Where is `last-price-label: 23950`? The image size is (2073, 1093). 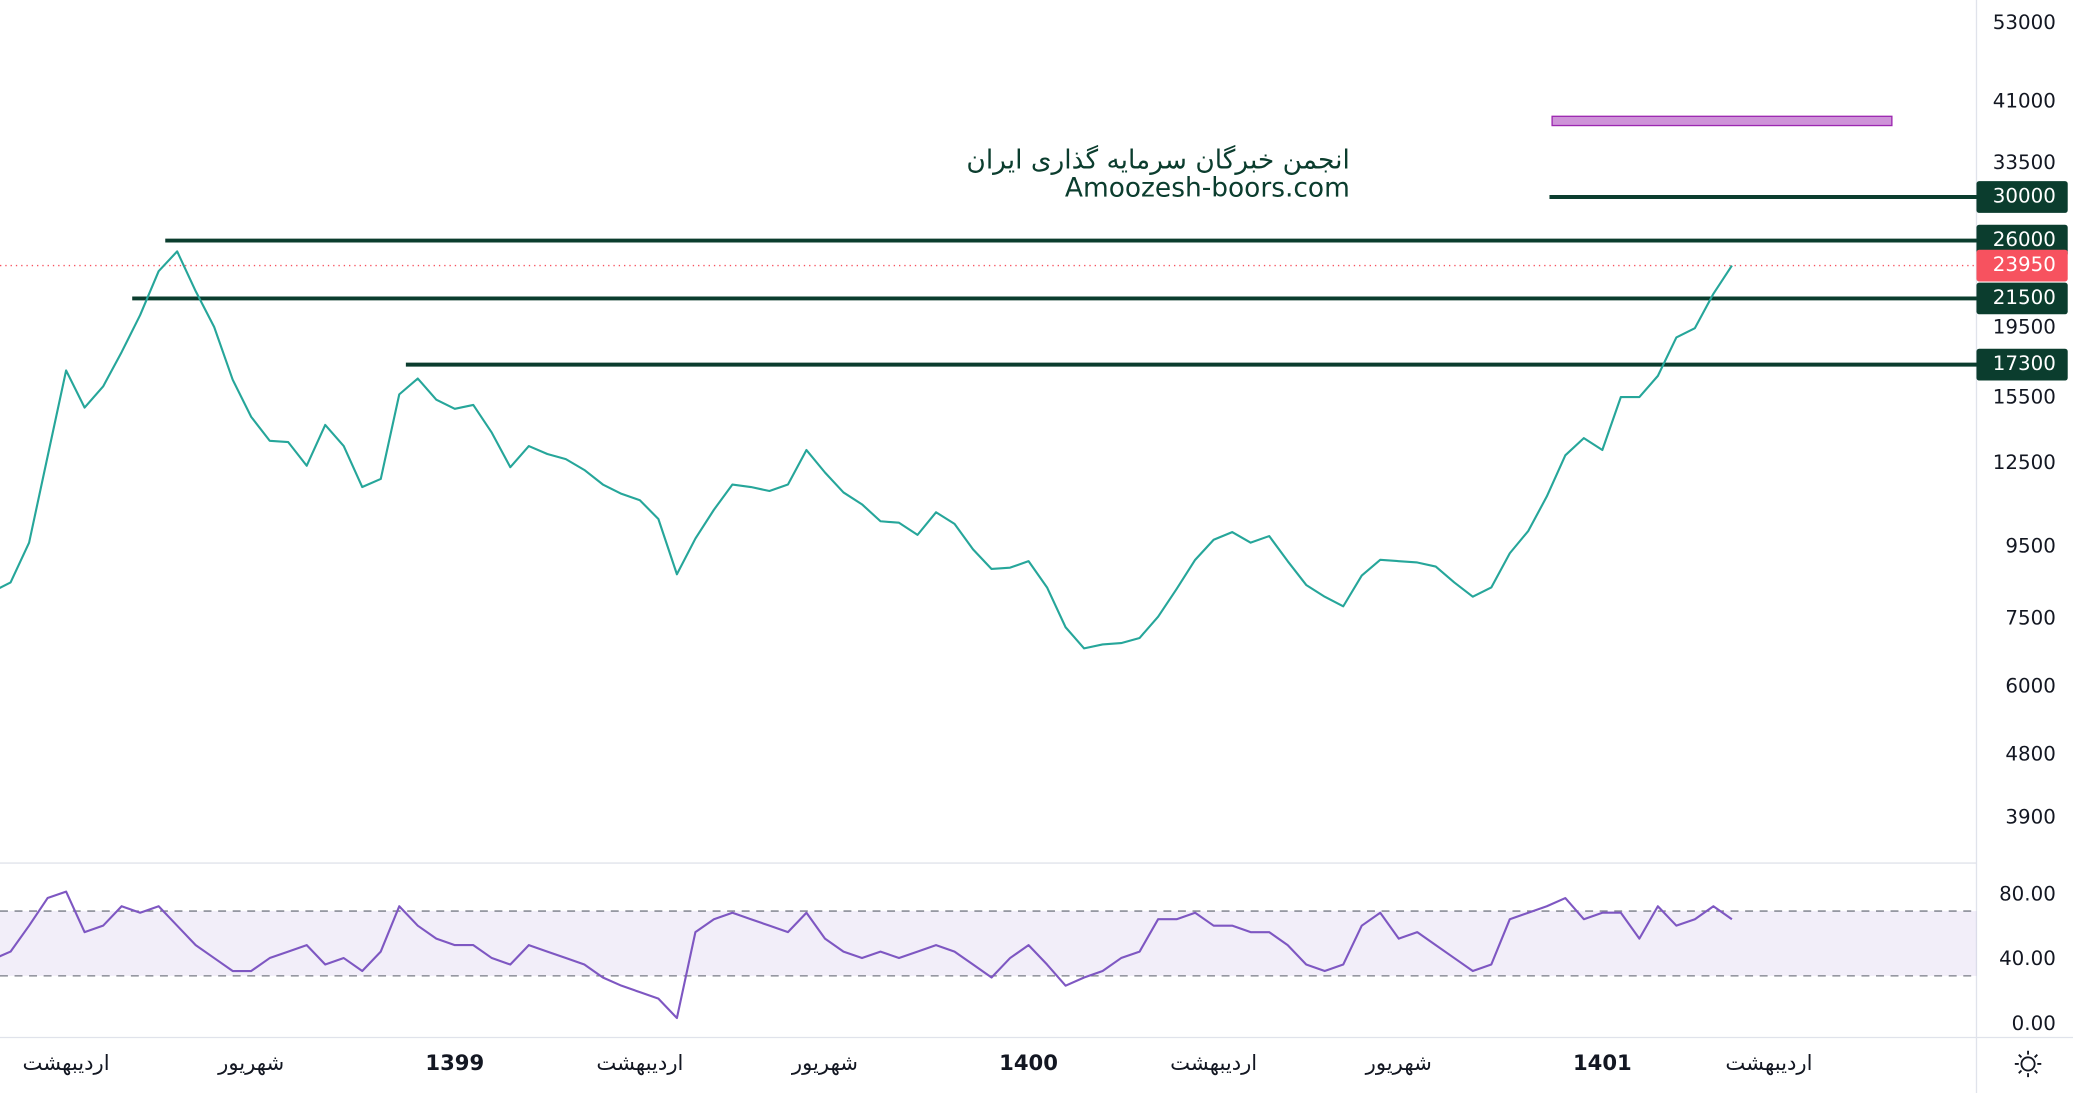
last-price-label: 23950 is located at coordinates (2024, 264).